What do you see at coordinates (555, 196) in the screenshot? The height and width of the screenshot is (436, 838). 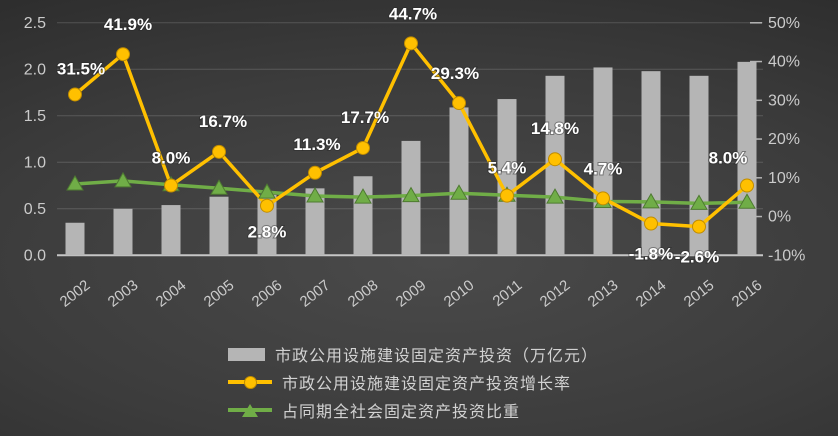 I see `share-point-2012` at bounding box center [555, 196].